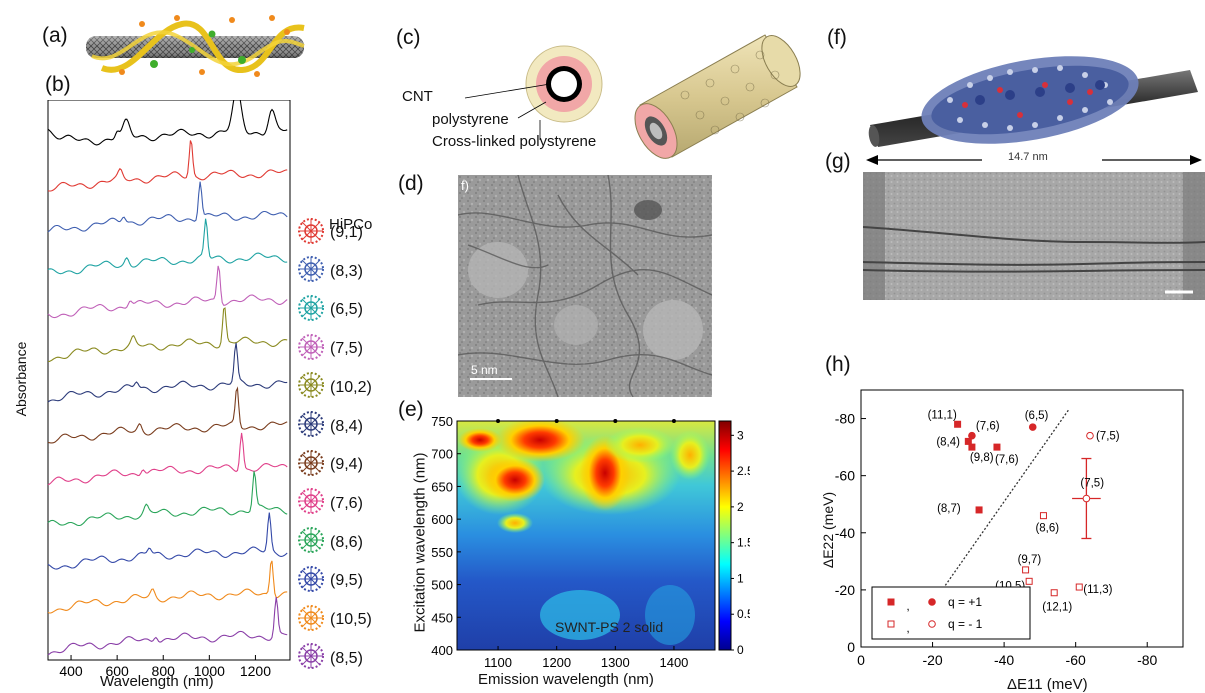 This screenshot has width=1205, height=693. What do you see at coordinates (743, 471) in the screenshot?
I see `panel-e-cbar-label: 2.5` at bounding box center [743, 471].